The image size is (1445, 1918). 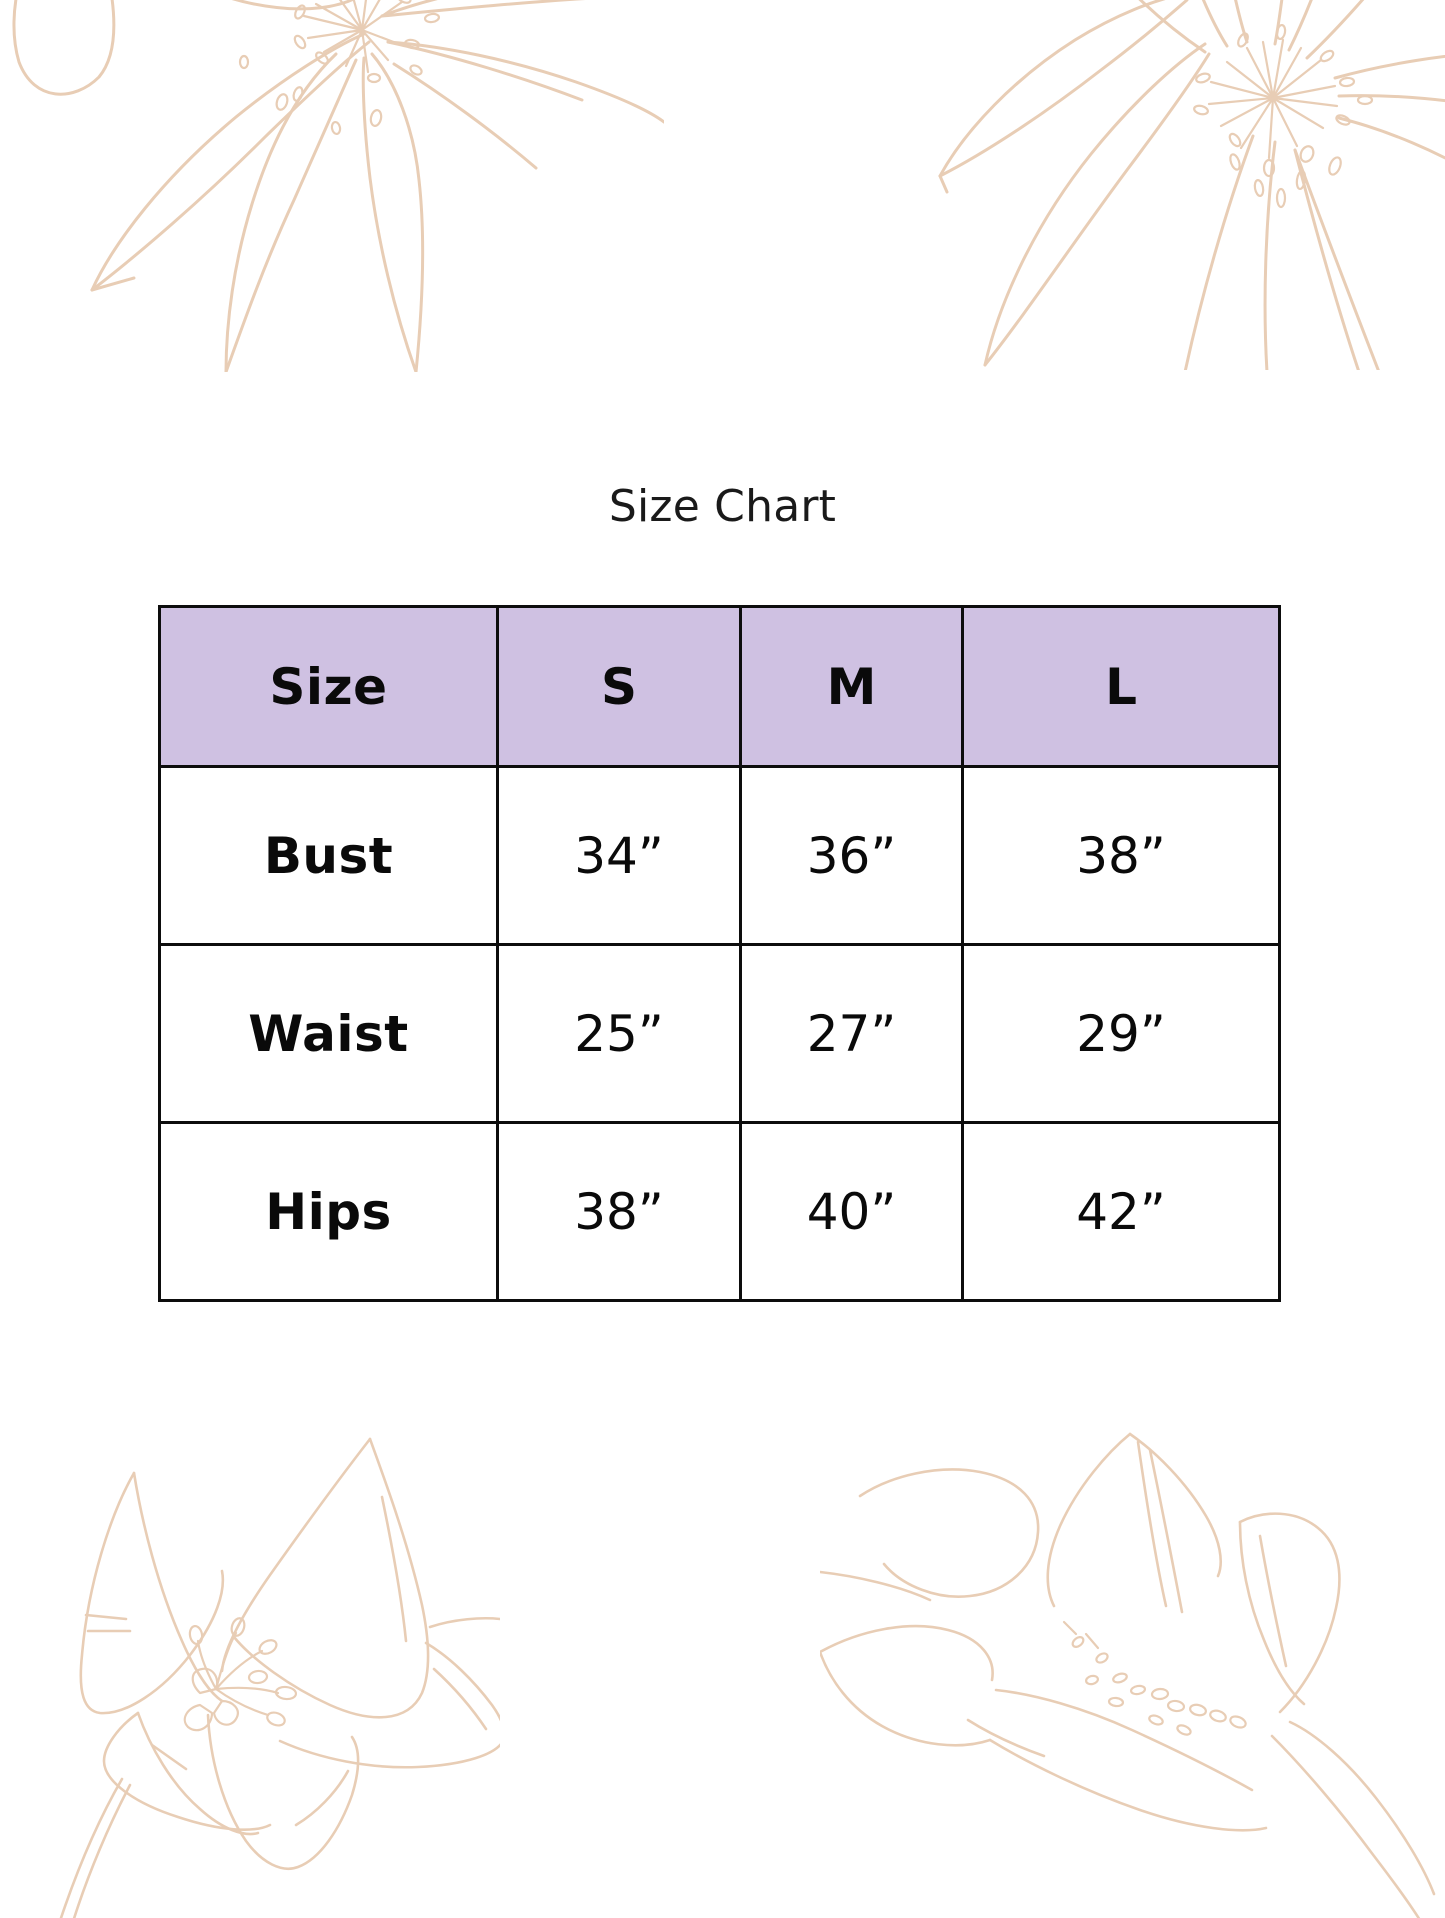 What do you see at coordinates (851, 1211) in the screenshot?
I see `cell-hips-m: 40”` at bounding box center [851, 1211].